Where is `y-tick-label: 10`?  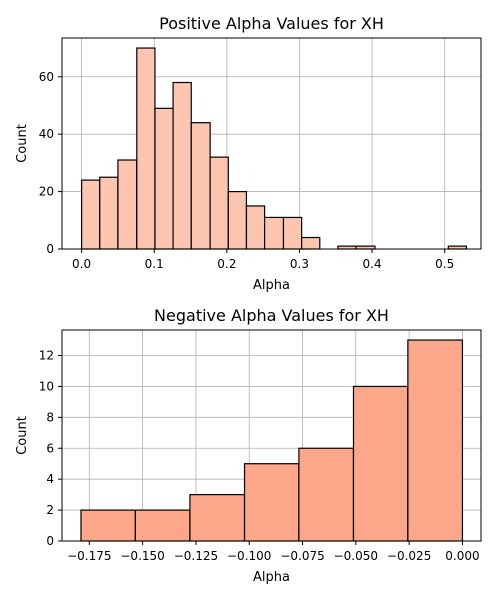 y-tick-label: 10 is located at coordinates (46, 386).